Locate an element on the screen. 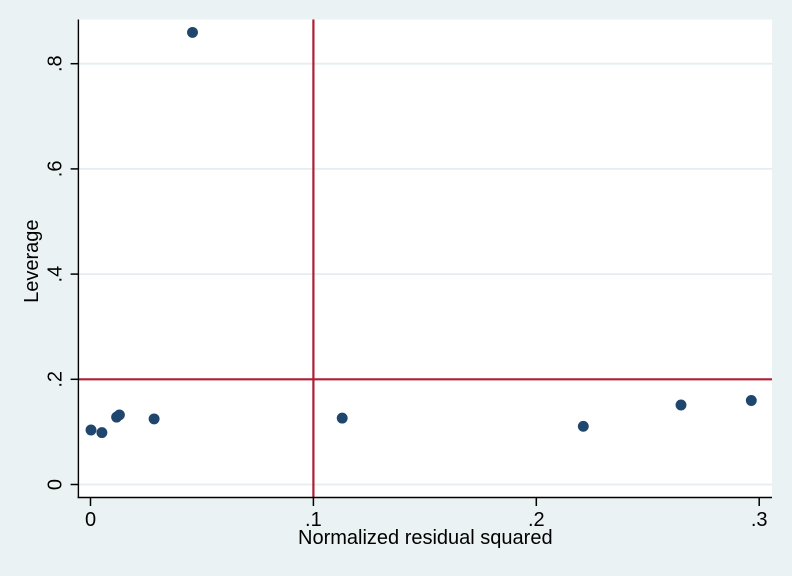 The width and height of the screenshot is (792, 576). svg-text: .6 is located at coordinates (56, 169).